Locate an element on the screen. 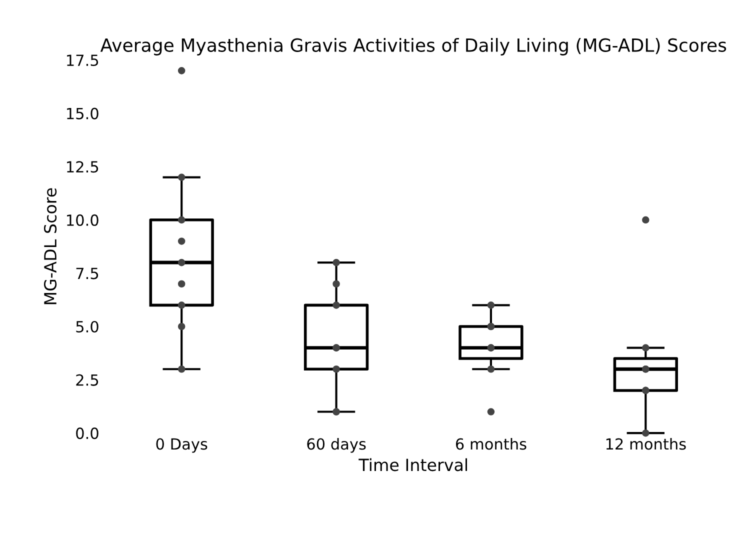 The width and height of the screenshot is (750, 536). y-tick-label: 7.5 is located at coordinates (87, 274).